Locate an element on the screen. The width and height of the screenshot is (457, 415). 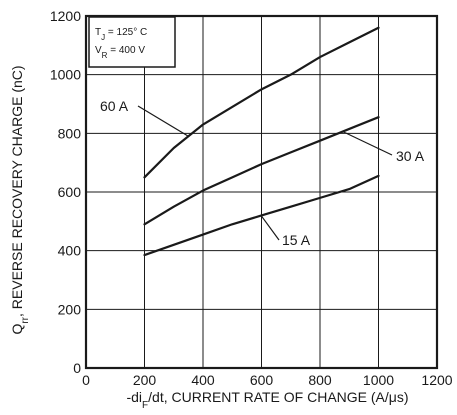
x-tick-label: 1200 is located at coordinates (436, 380).